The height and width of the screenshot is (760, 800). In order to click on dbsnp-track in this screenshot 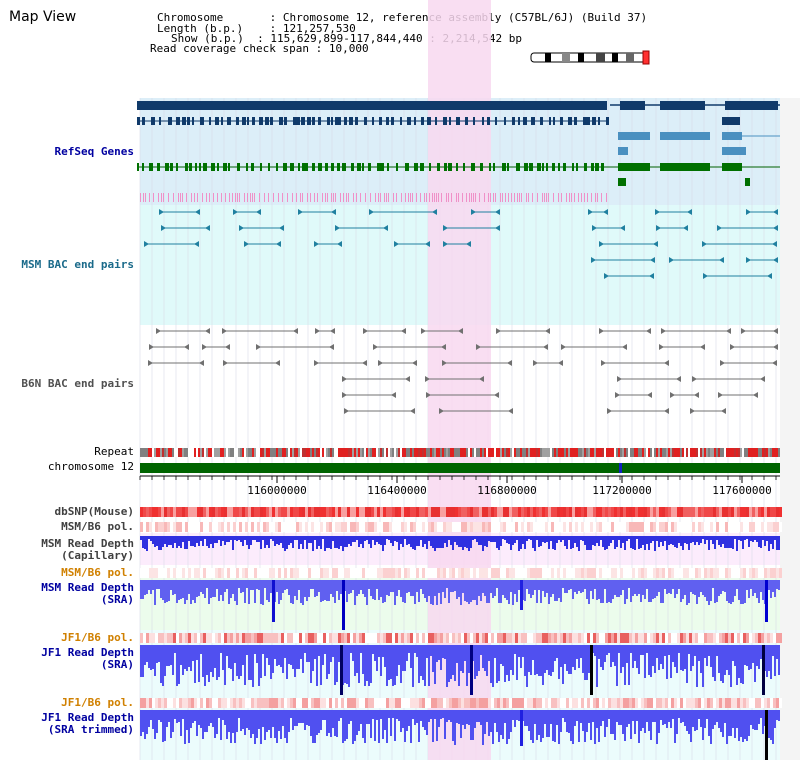, I will do `click(461, 512)`.